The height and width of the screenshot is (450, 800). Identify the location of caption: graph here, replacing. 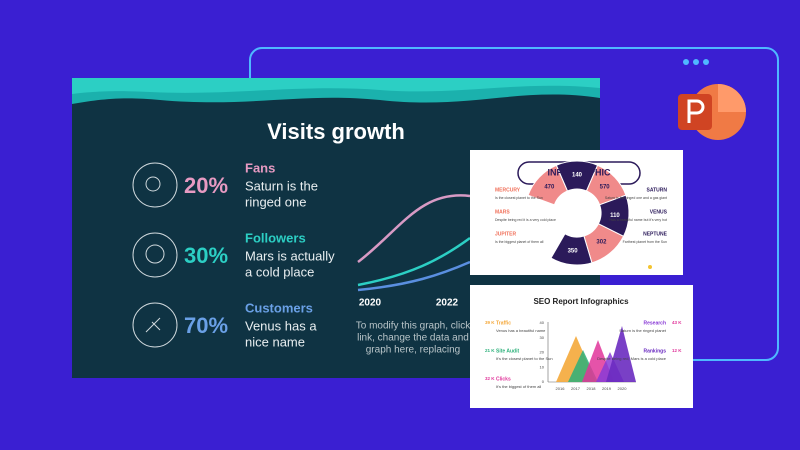
(413, 350).